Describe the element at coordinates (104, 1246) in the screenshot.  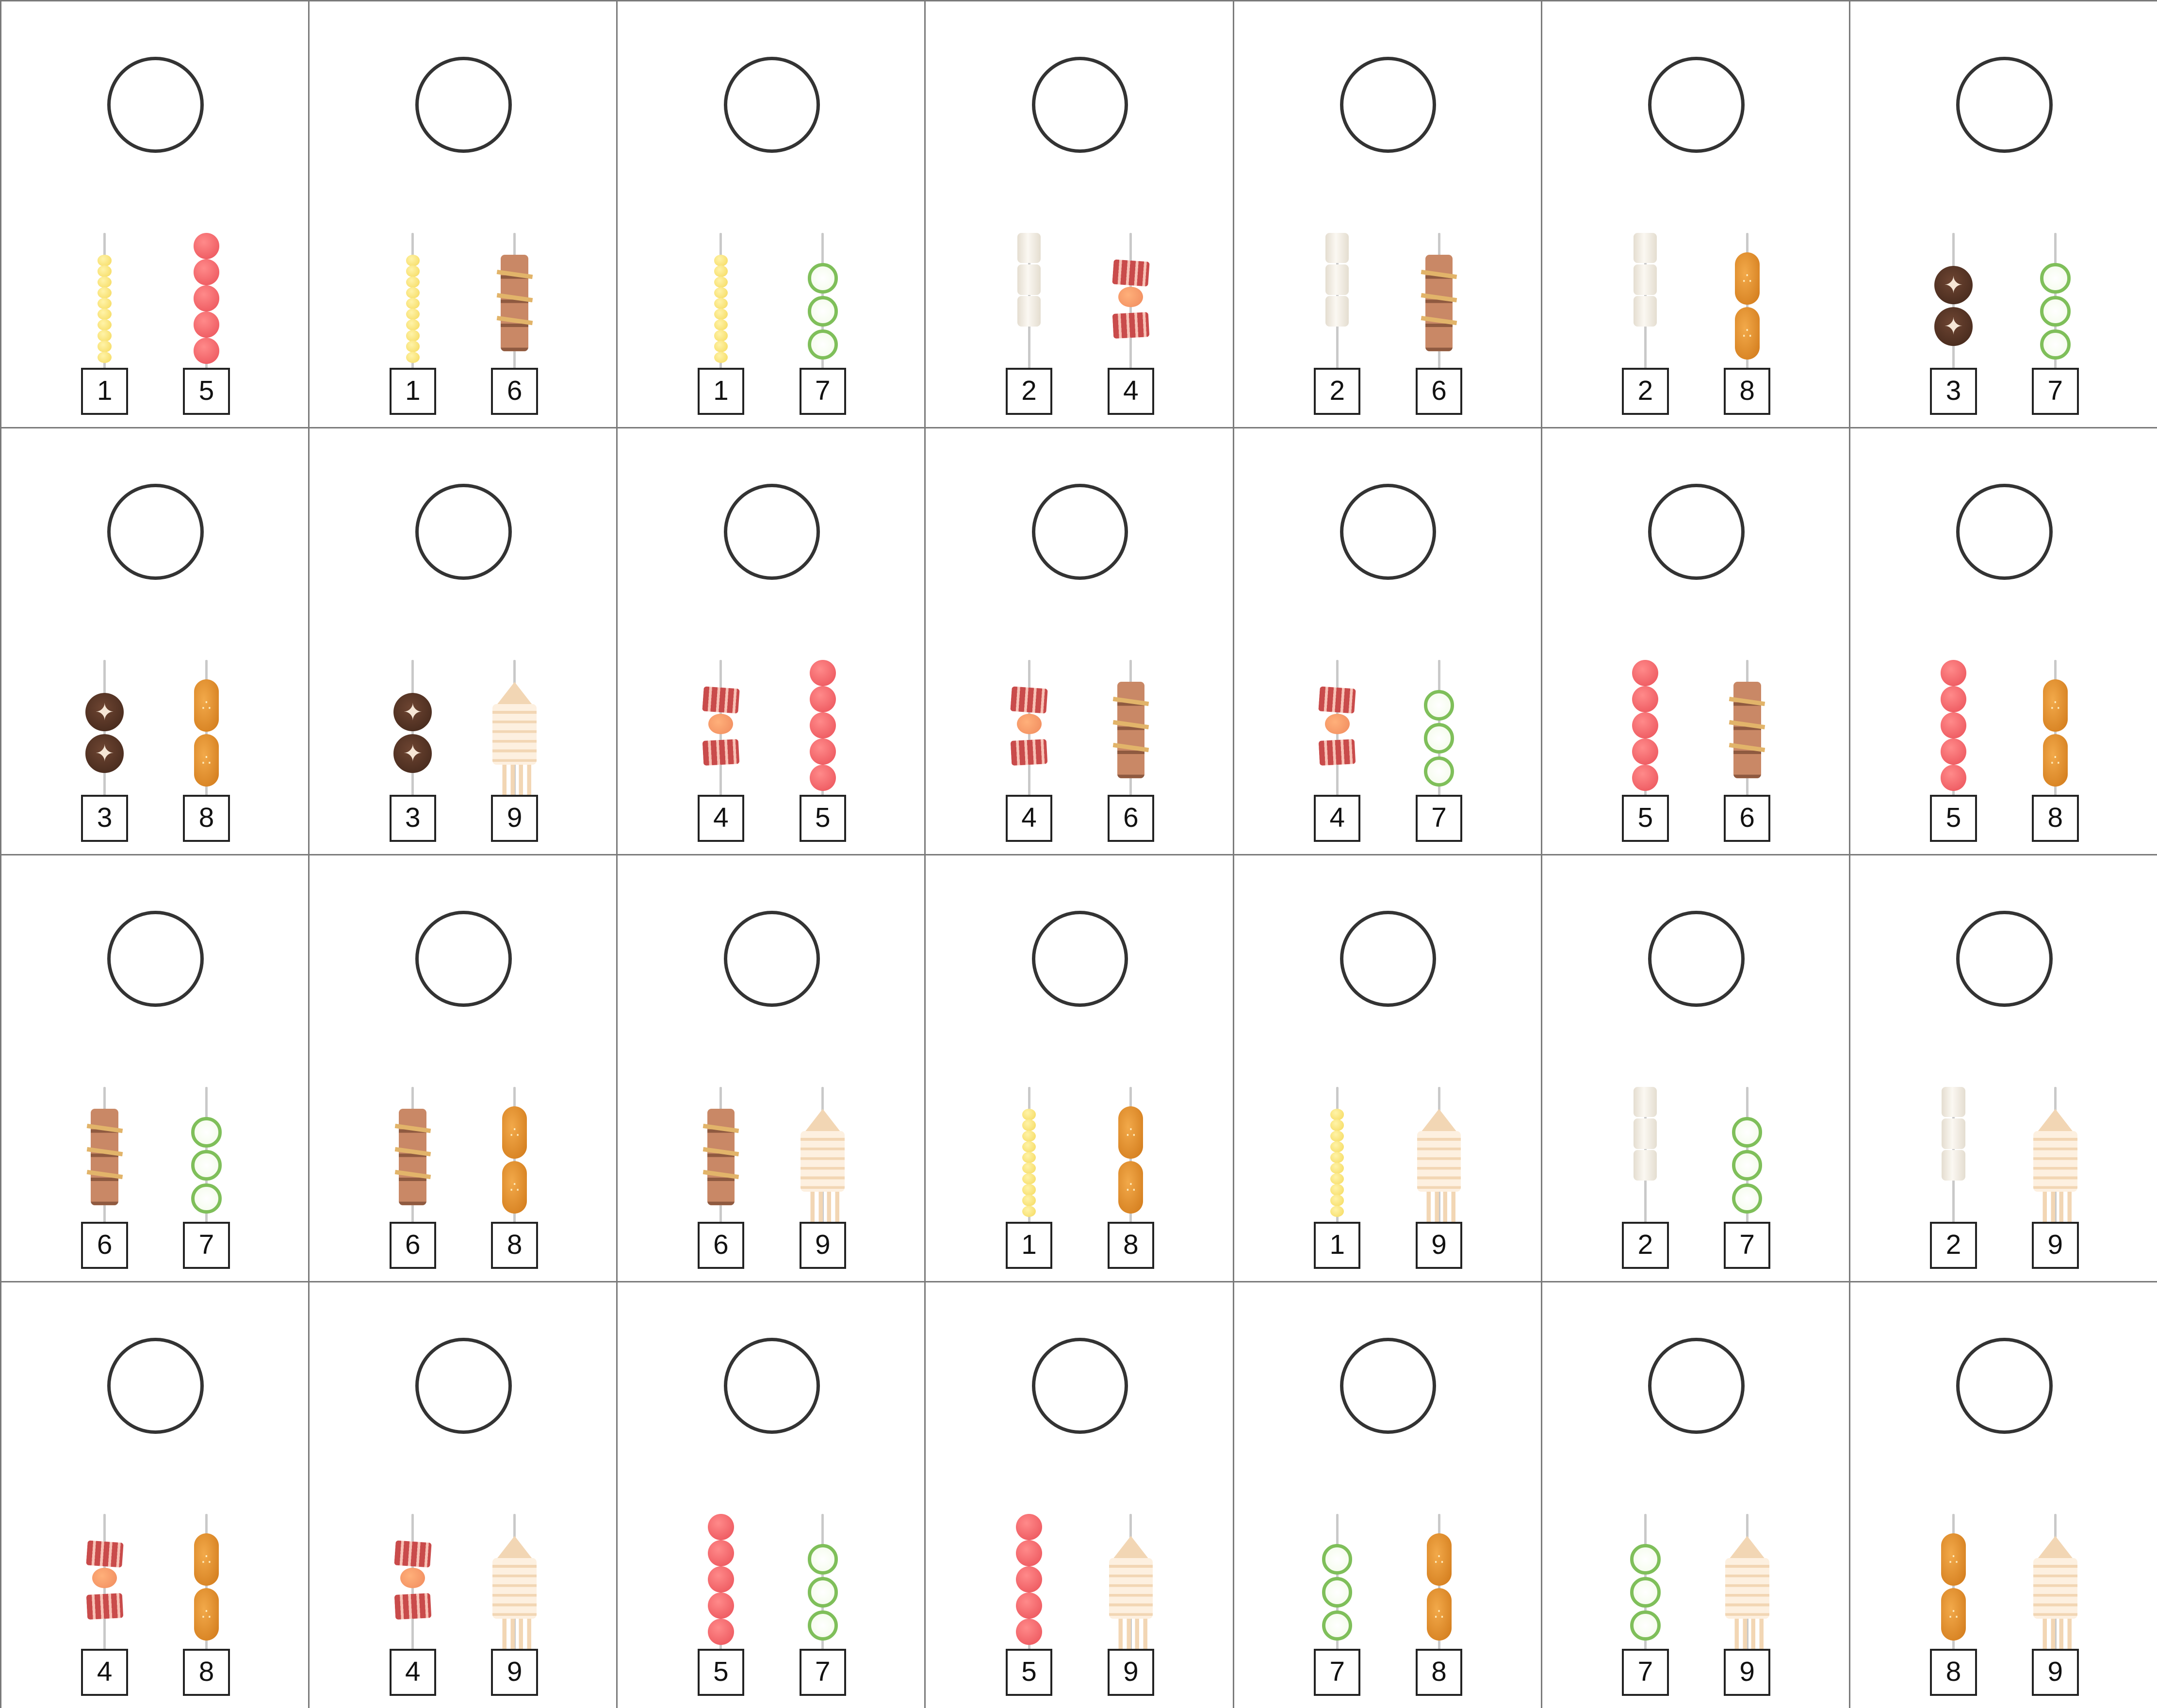
I see `skewer-number-left: 6` at that location.